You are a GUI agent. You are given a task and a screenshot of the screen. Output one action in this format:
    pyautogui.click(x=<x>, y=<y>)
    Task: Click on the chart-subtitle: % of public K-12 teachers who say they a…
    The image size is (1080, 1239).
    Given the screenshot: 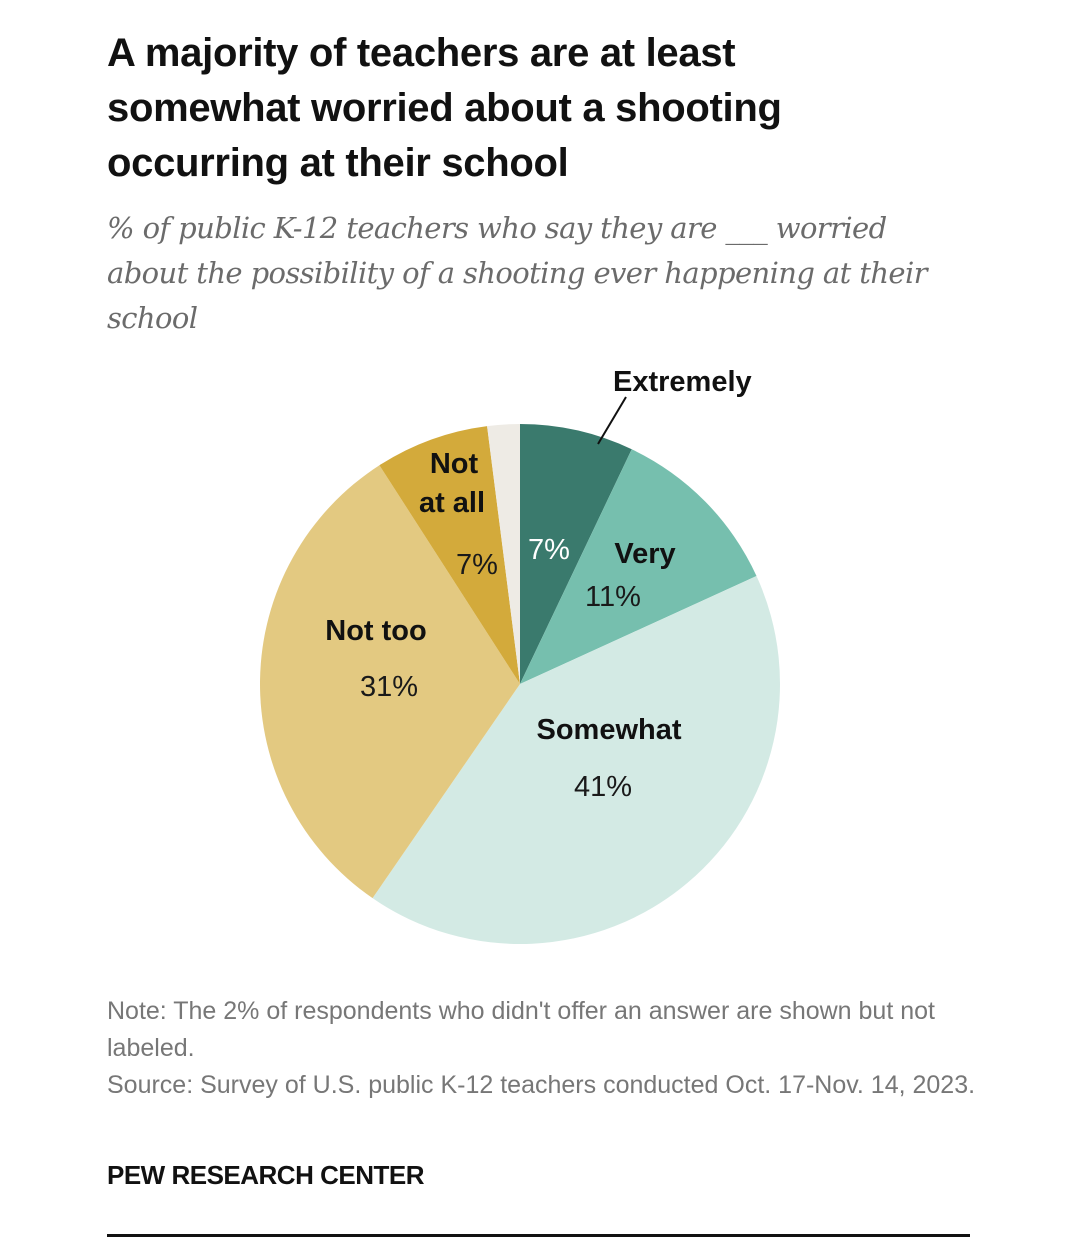 What is the action you would take?
    pyautogui.click(x=517, y=273)
    